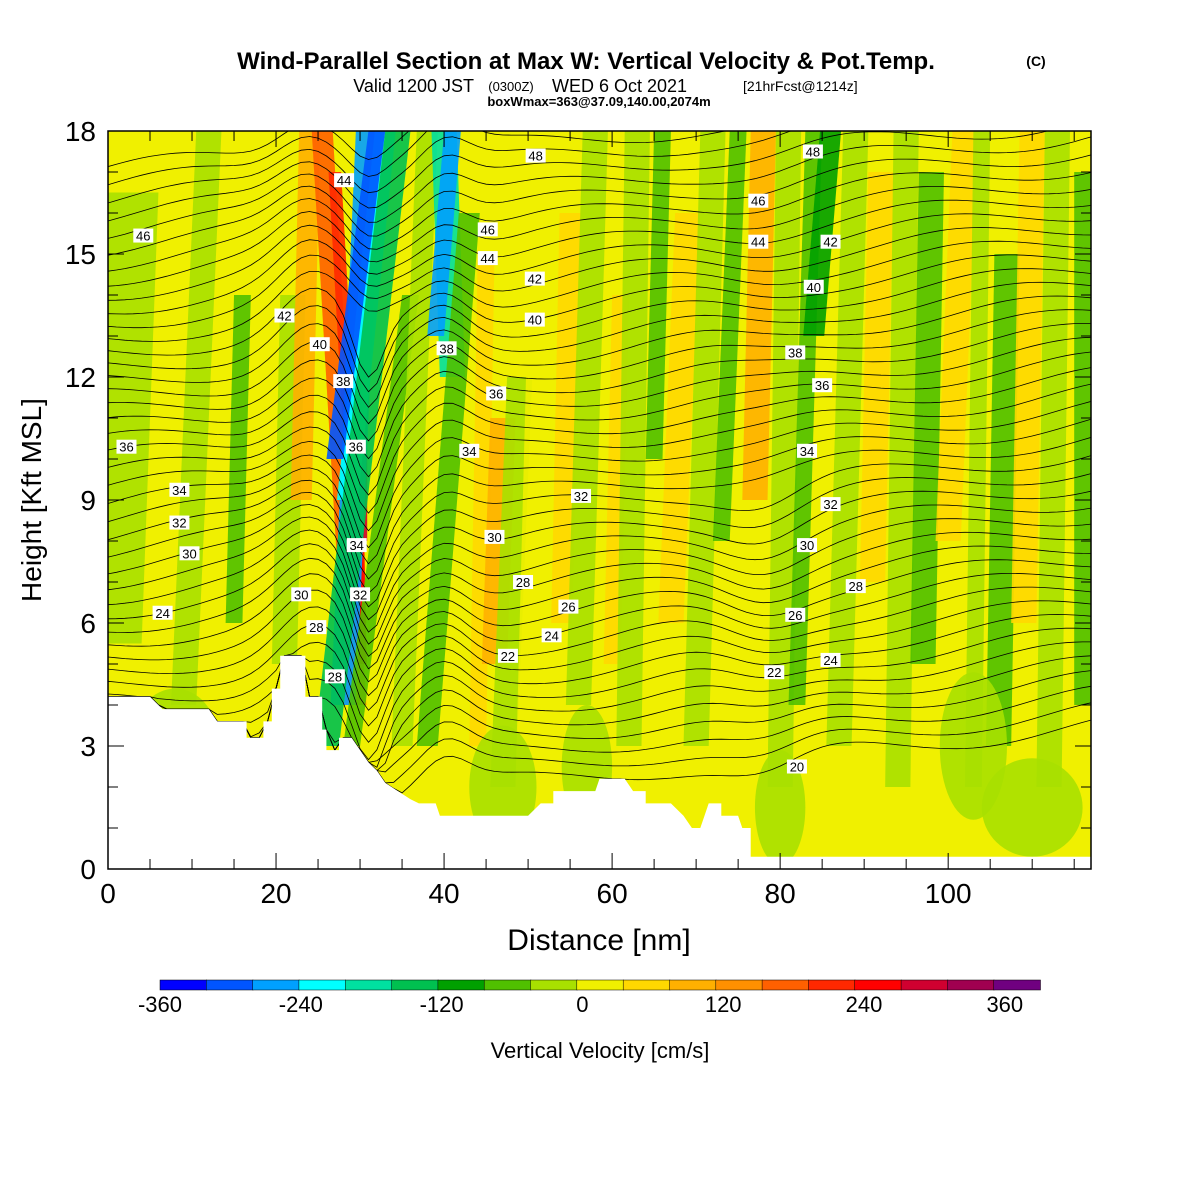  I want to click on terrain, so click(599, 762).